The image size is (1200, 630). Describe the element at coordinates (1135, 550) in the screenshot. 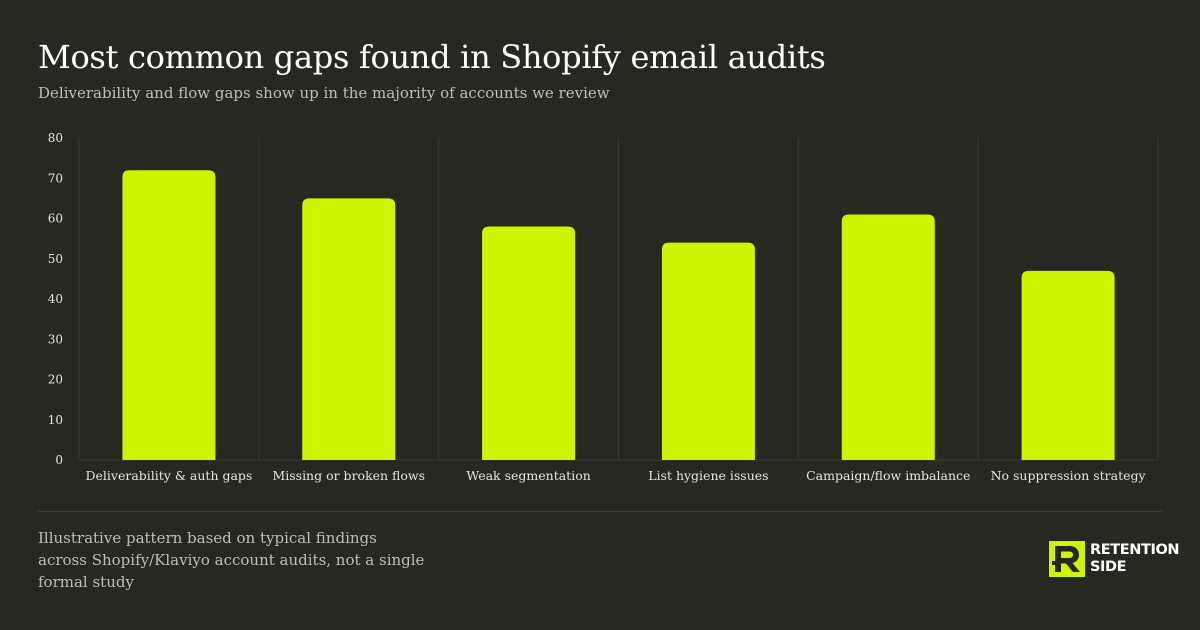

I see `logo-text-line1: RETENTION` at that location.